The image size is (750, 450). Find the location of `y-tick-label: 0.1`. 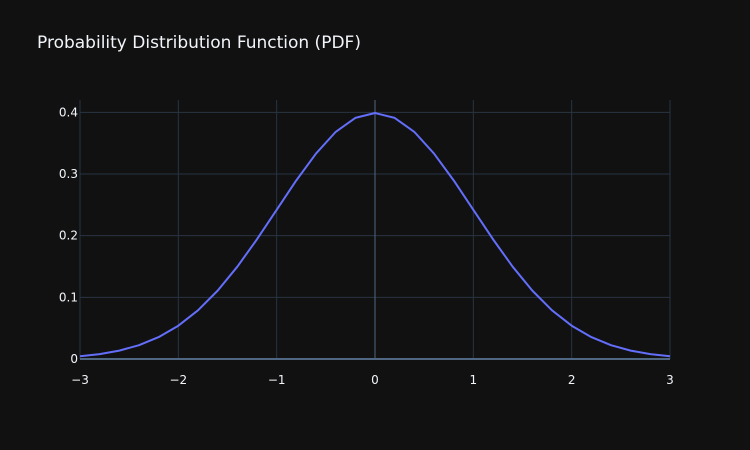

y-tick-label: 0.1 is located at coordinates (68, 297).